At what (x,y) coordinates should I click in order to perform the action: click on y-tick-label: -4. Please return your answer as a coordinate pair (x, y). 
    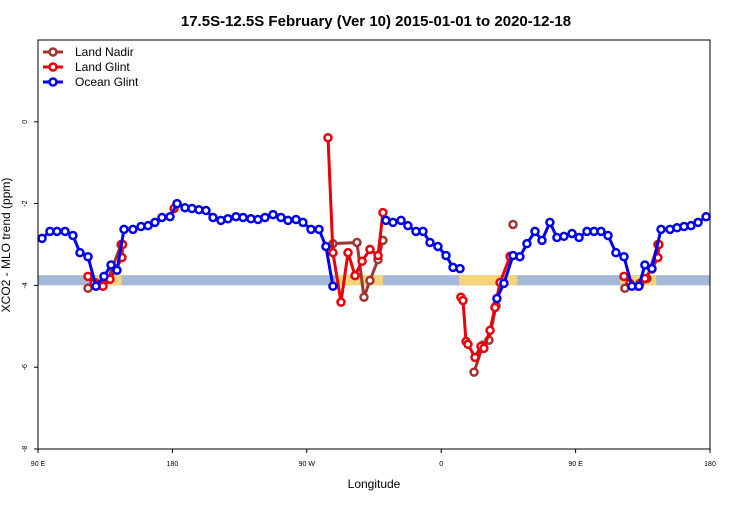
    Looking at the image, I should click on (25, 285).